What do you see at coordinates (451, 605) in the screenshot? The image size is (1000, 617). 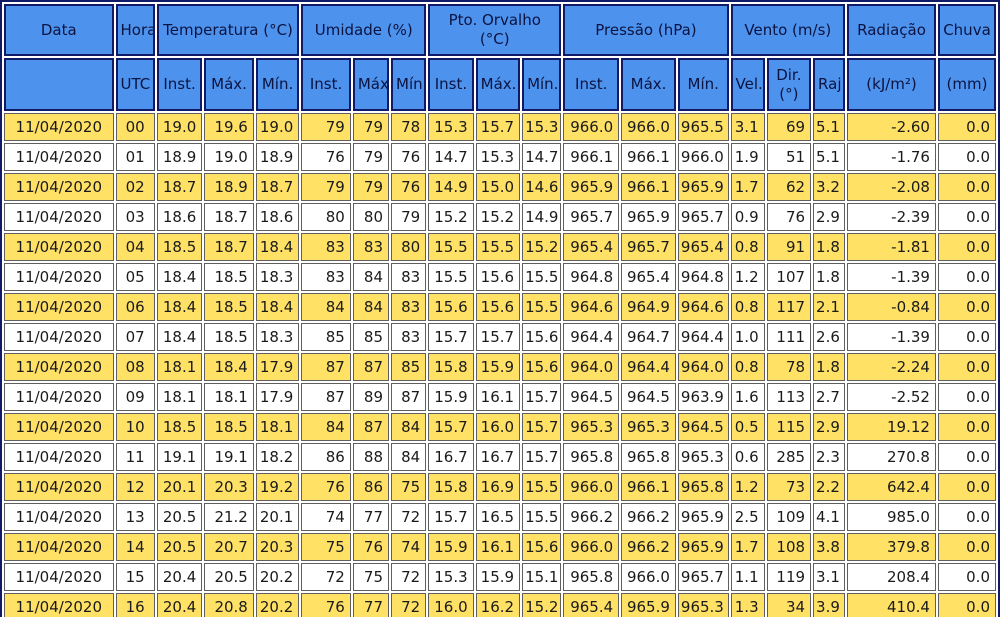 I see `table-cell: 16.0` at bounding box center [451, 605].